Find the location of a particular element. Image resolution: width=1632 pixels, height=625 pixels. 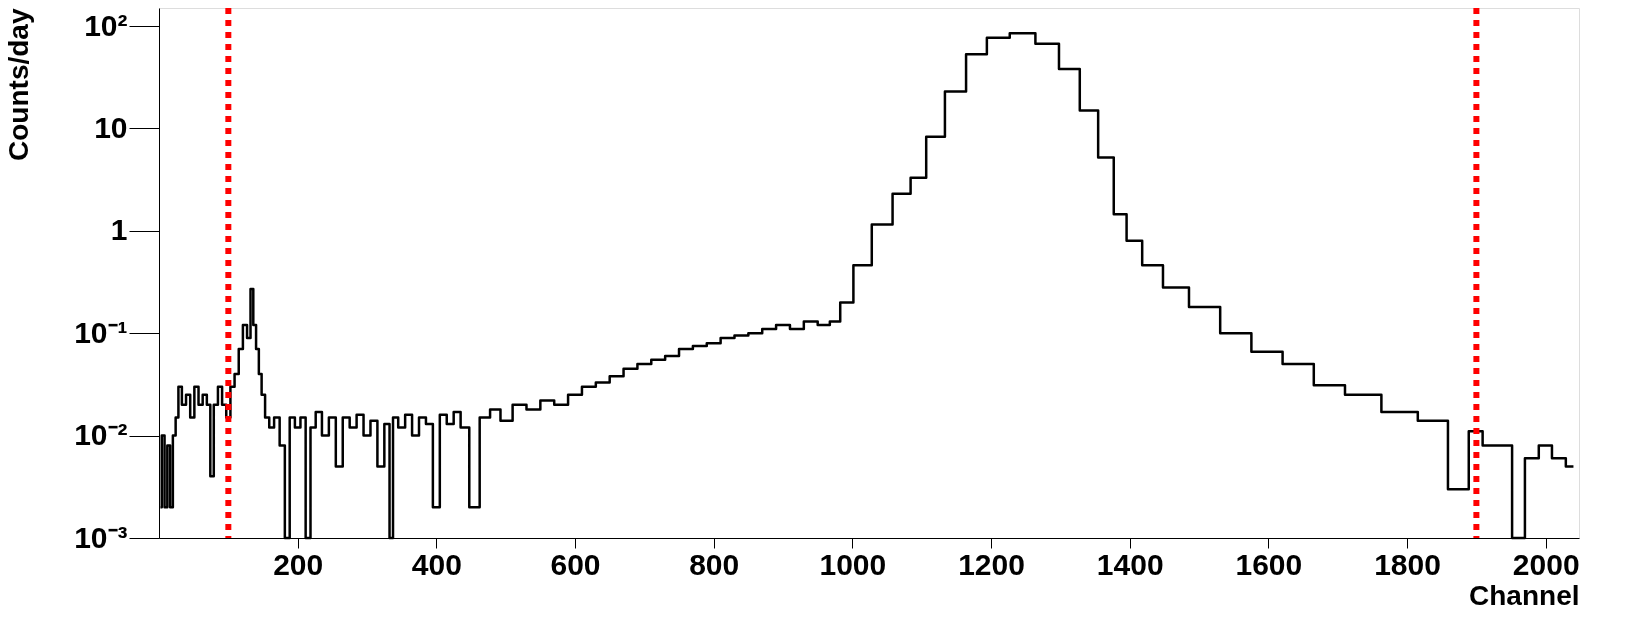

x-tick-label: 800 is located at coordinates (714, 564).